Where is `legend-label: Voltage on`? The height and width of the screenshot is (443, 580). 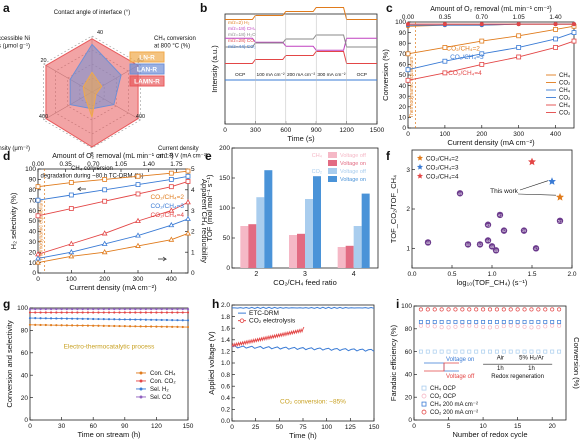
legend-label: Voltage on is located at coordinates (353, 180).